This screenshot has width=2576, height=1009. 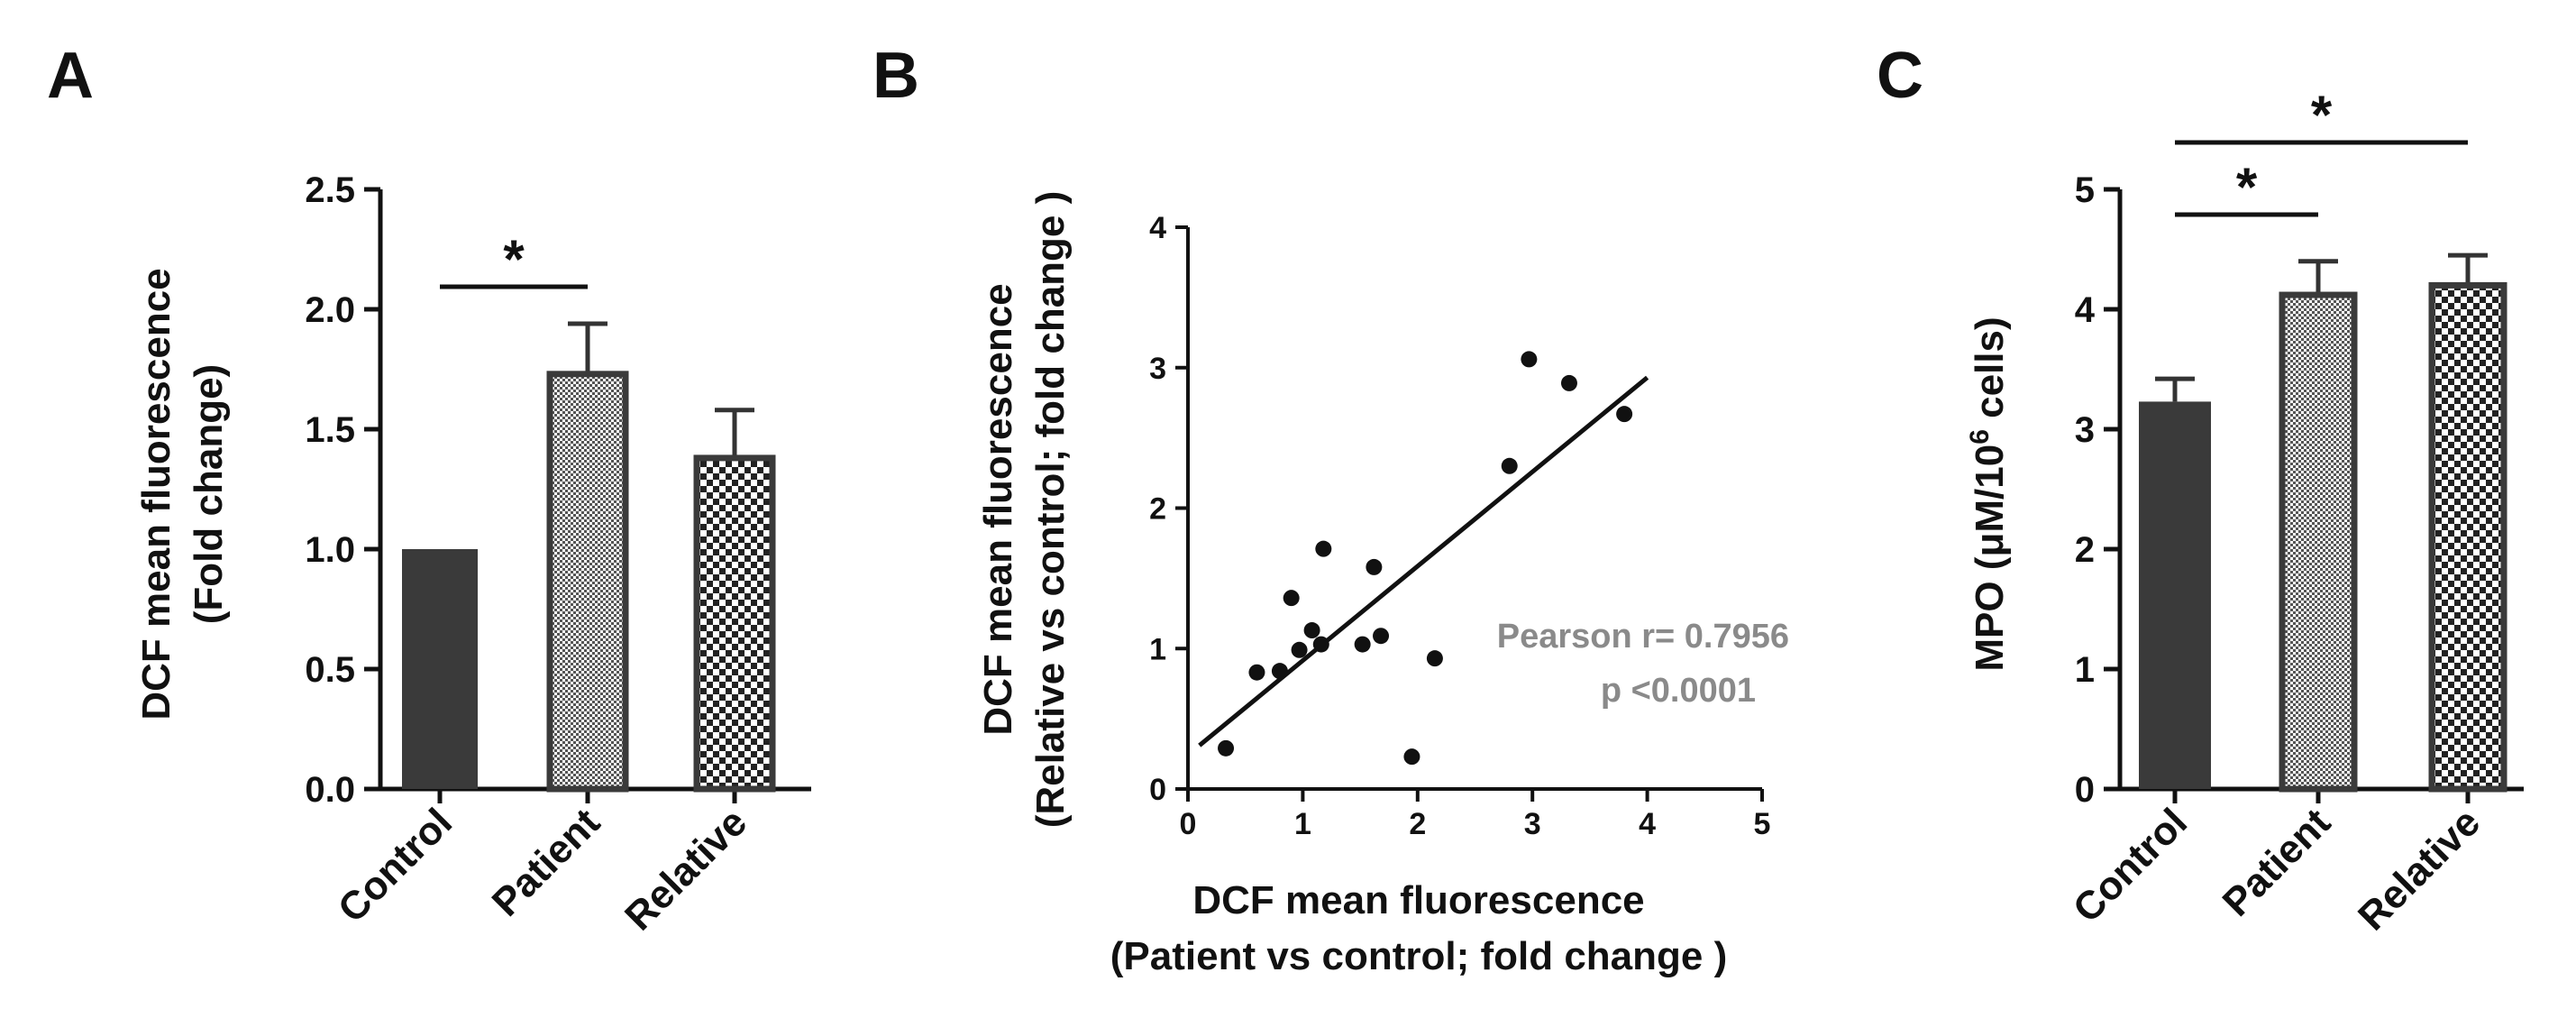 I want to click on b-y-tick-label: 4, so click(x=1157, y=228).